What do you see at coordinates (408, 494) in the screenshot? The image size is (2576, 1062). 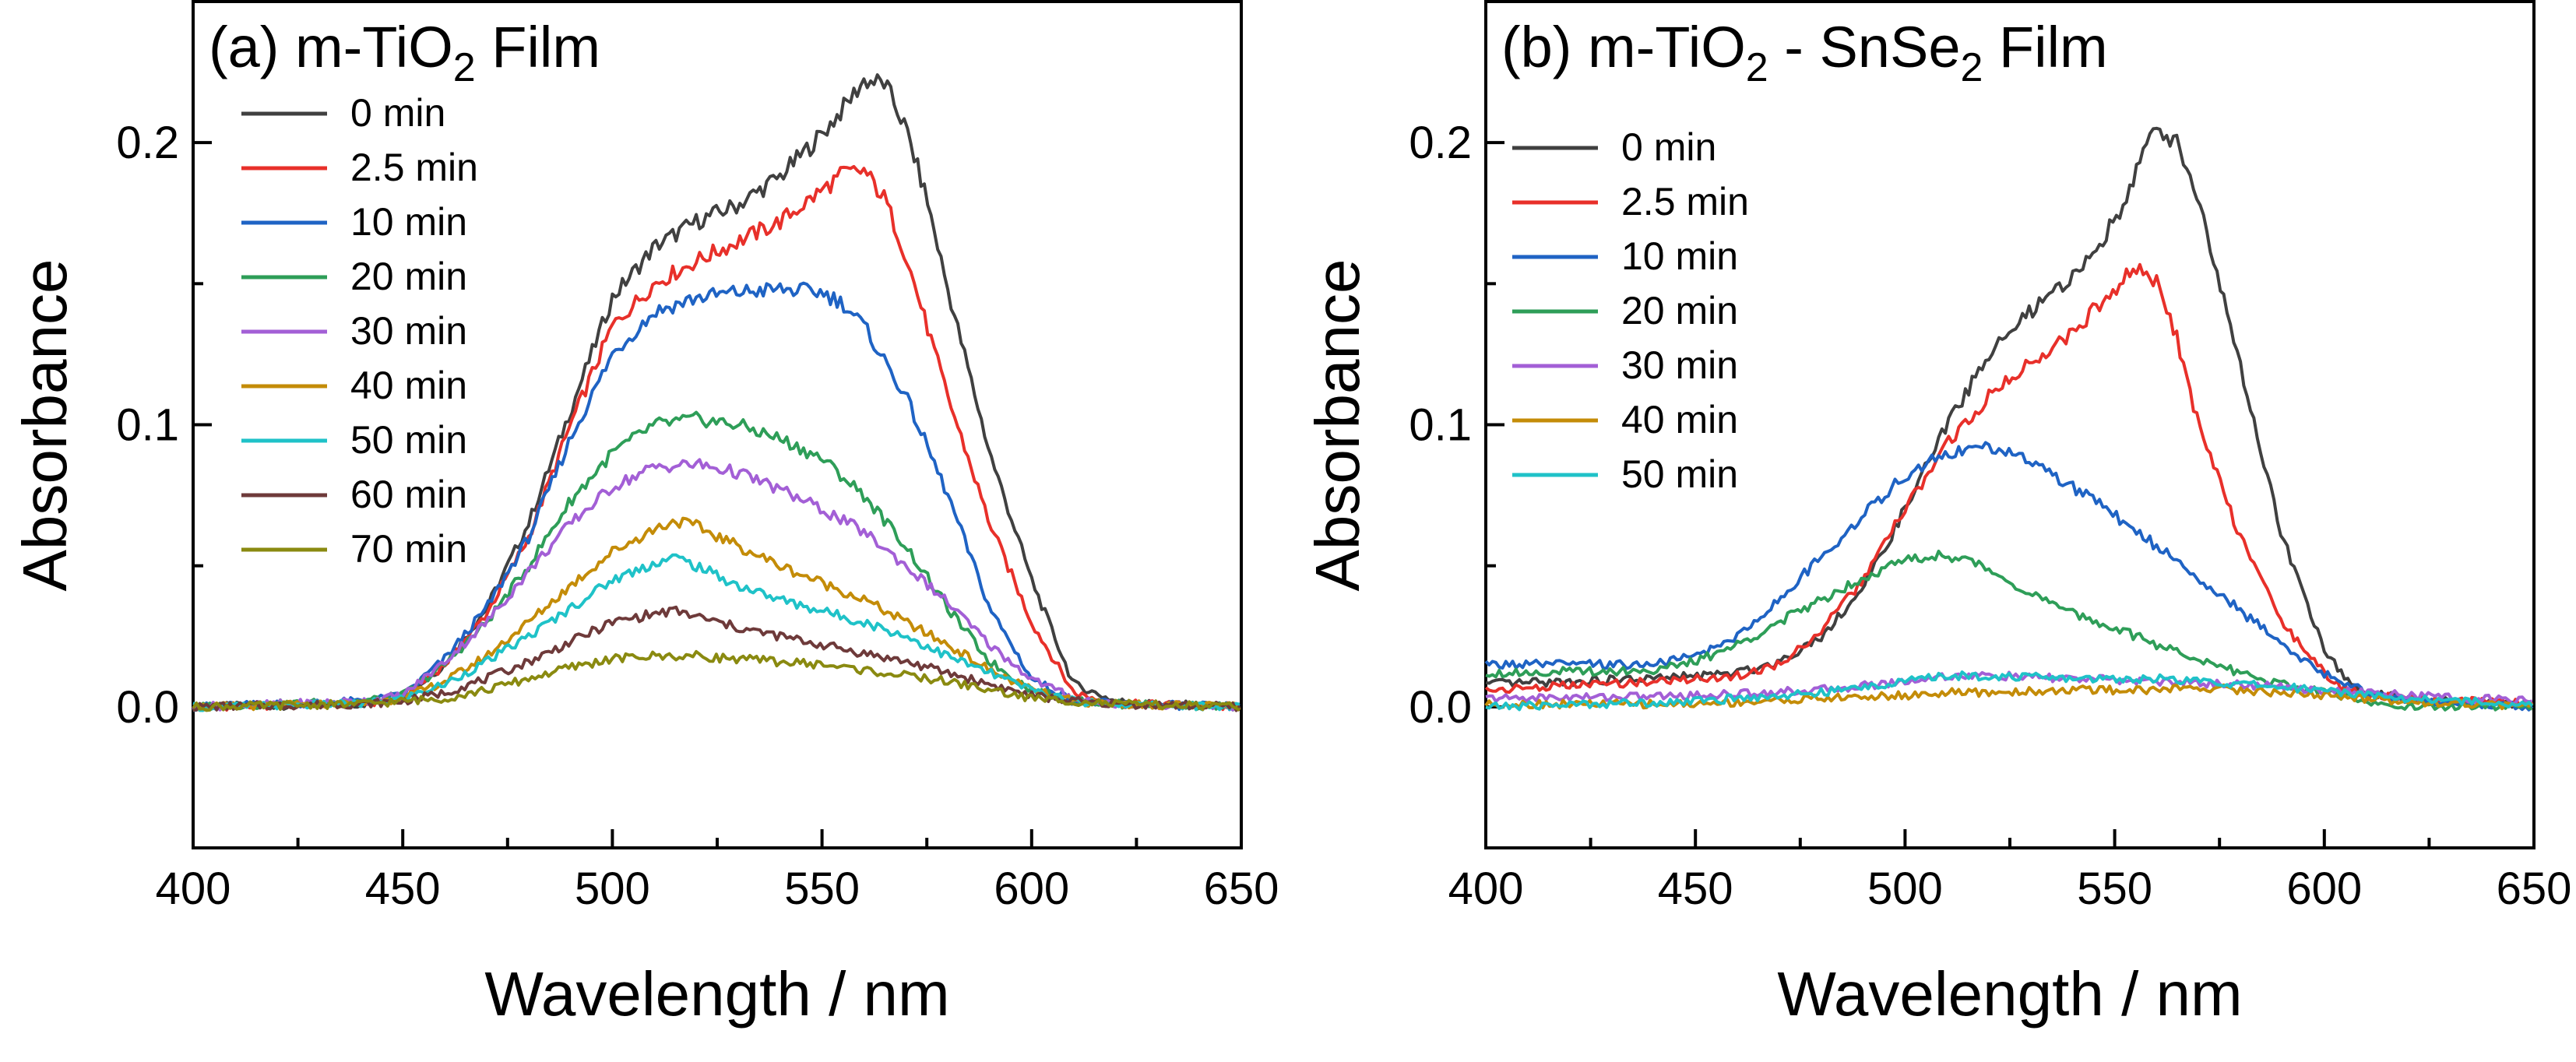 I see `panel-a-legend-label: 60 min` at bounding box center [408, 494].